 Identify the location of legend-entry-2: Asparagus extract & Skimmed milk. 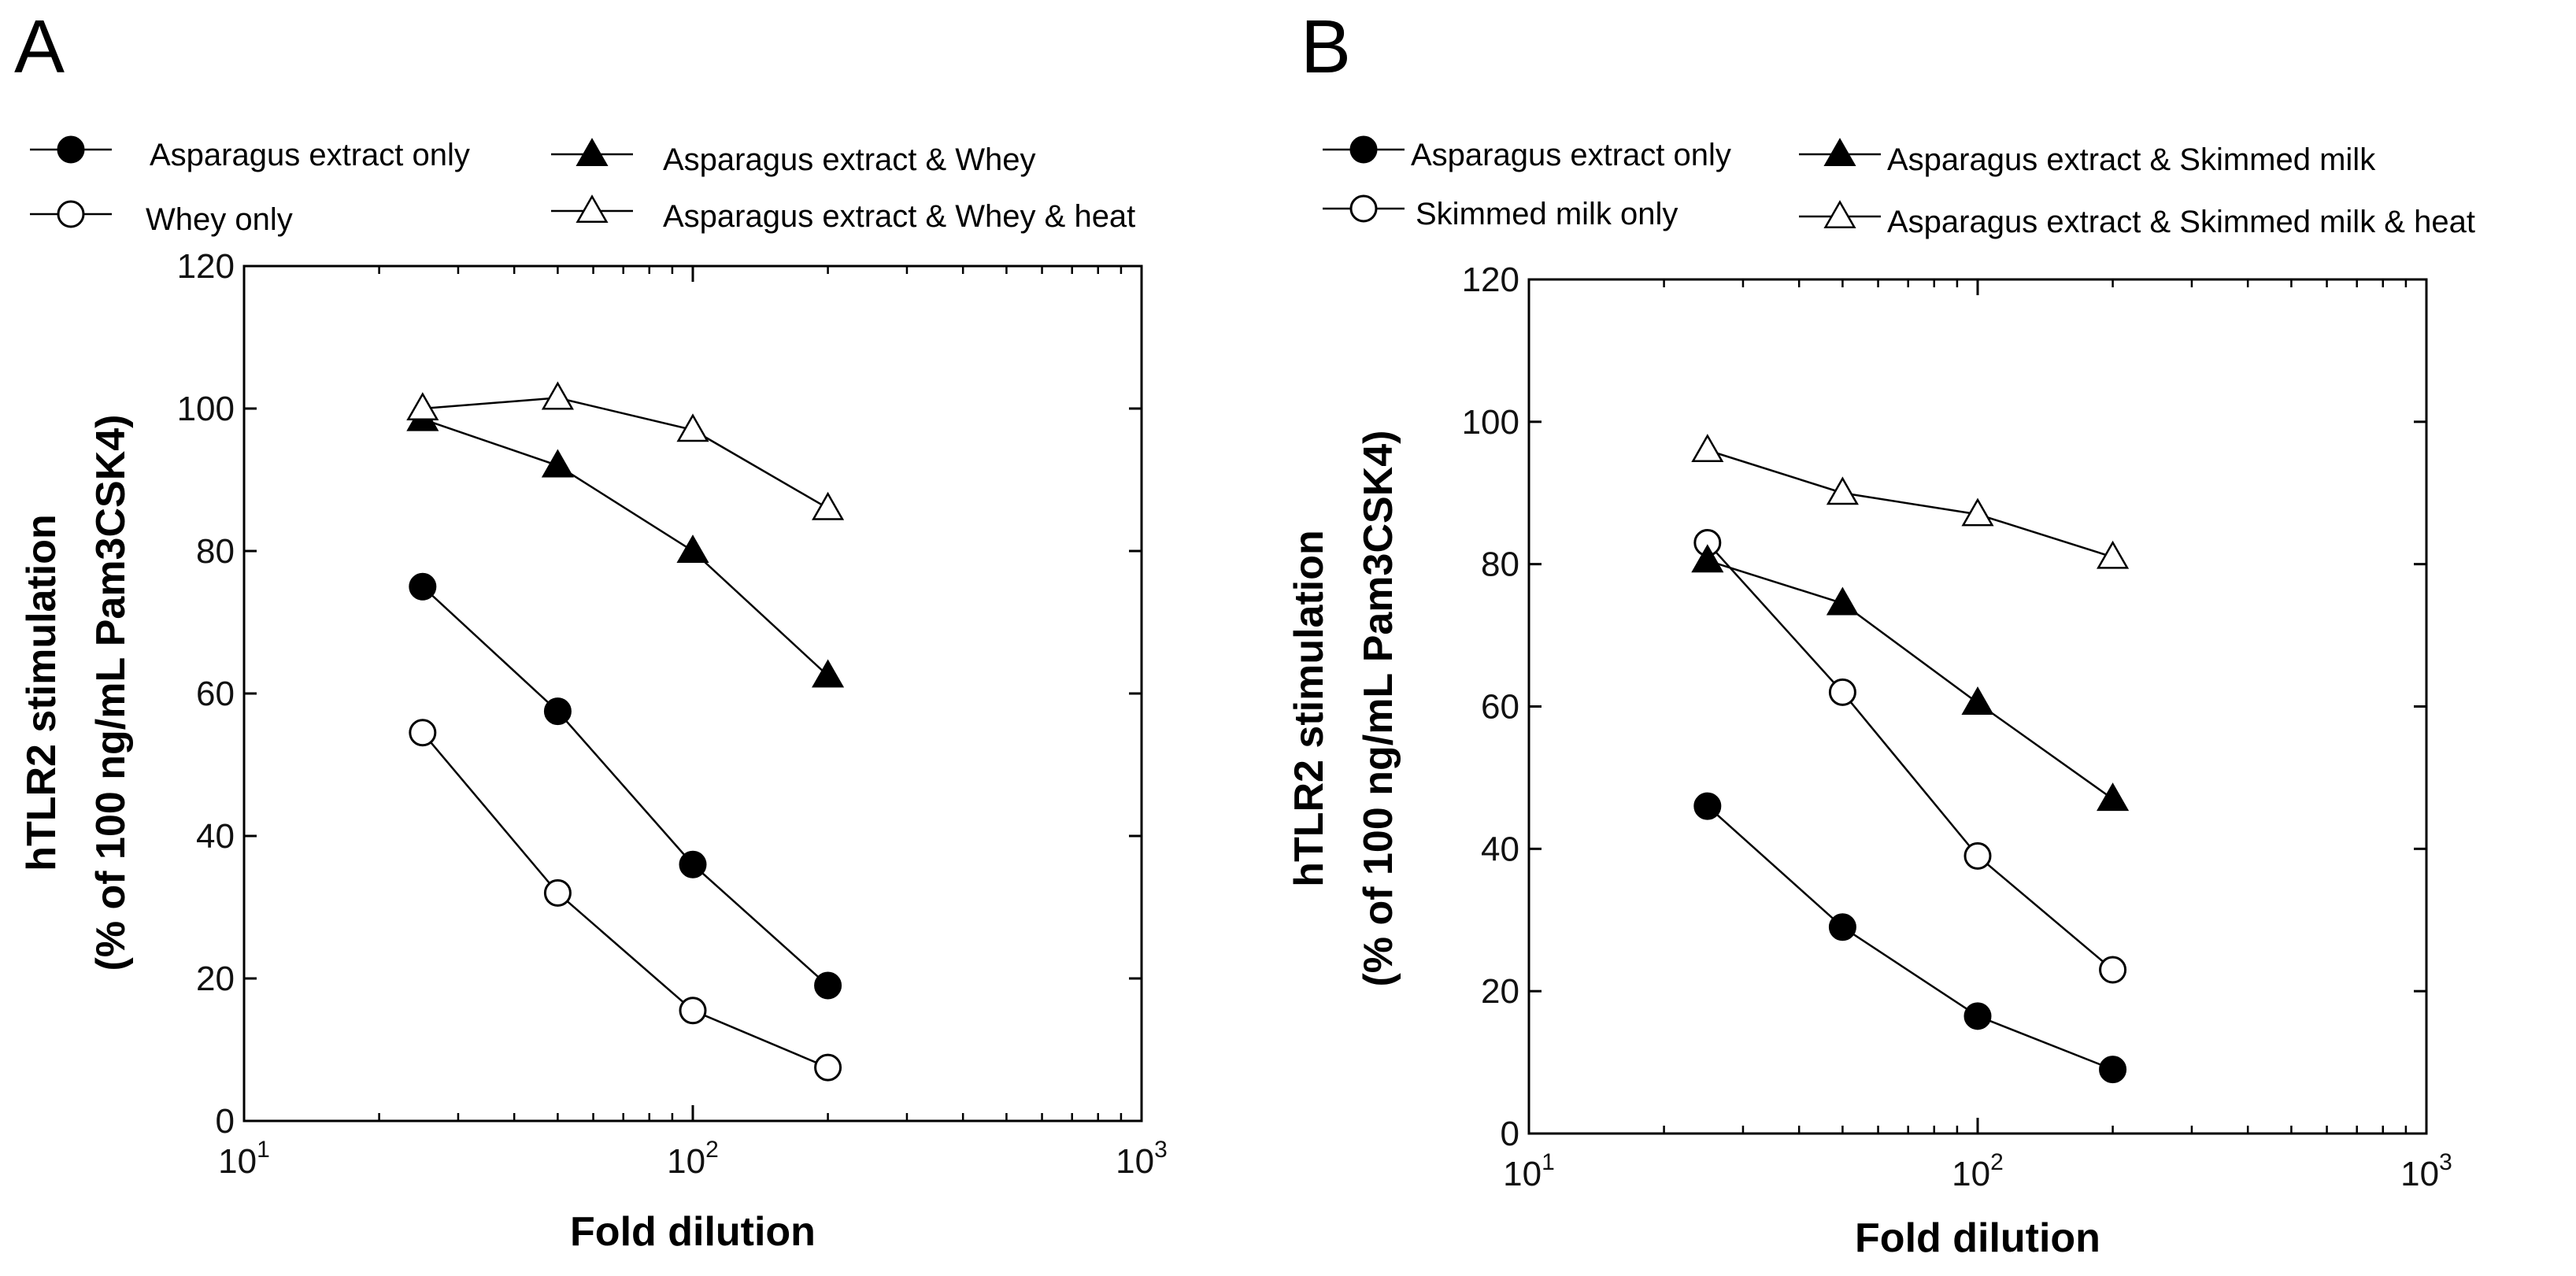
(2087, 157).